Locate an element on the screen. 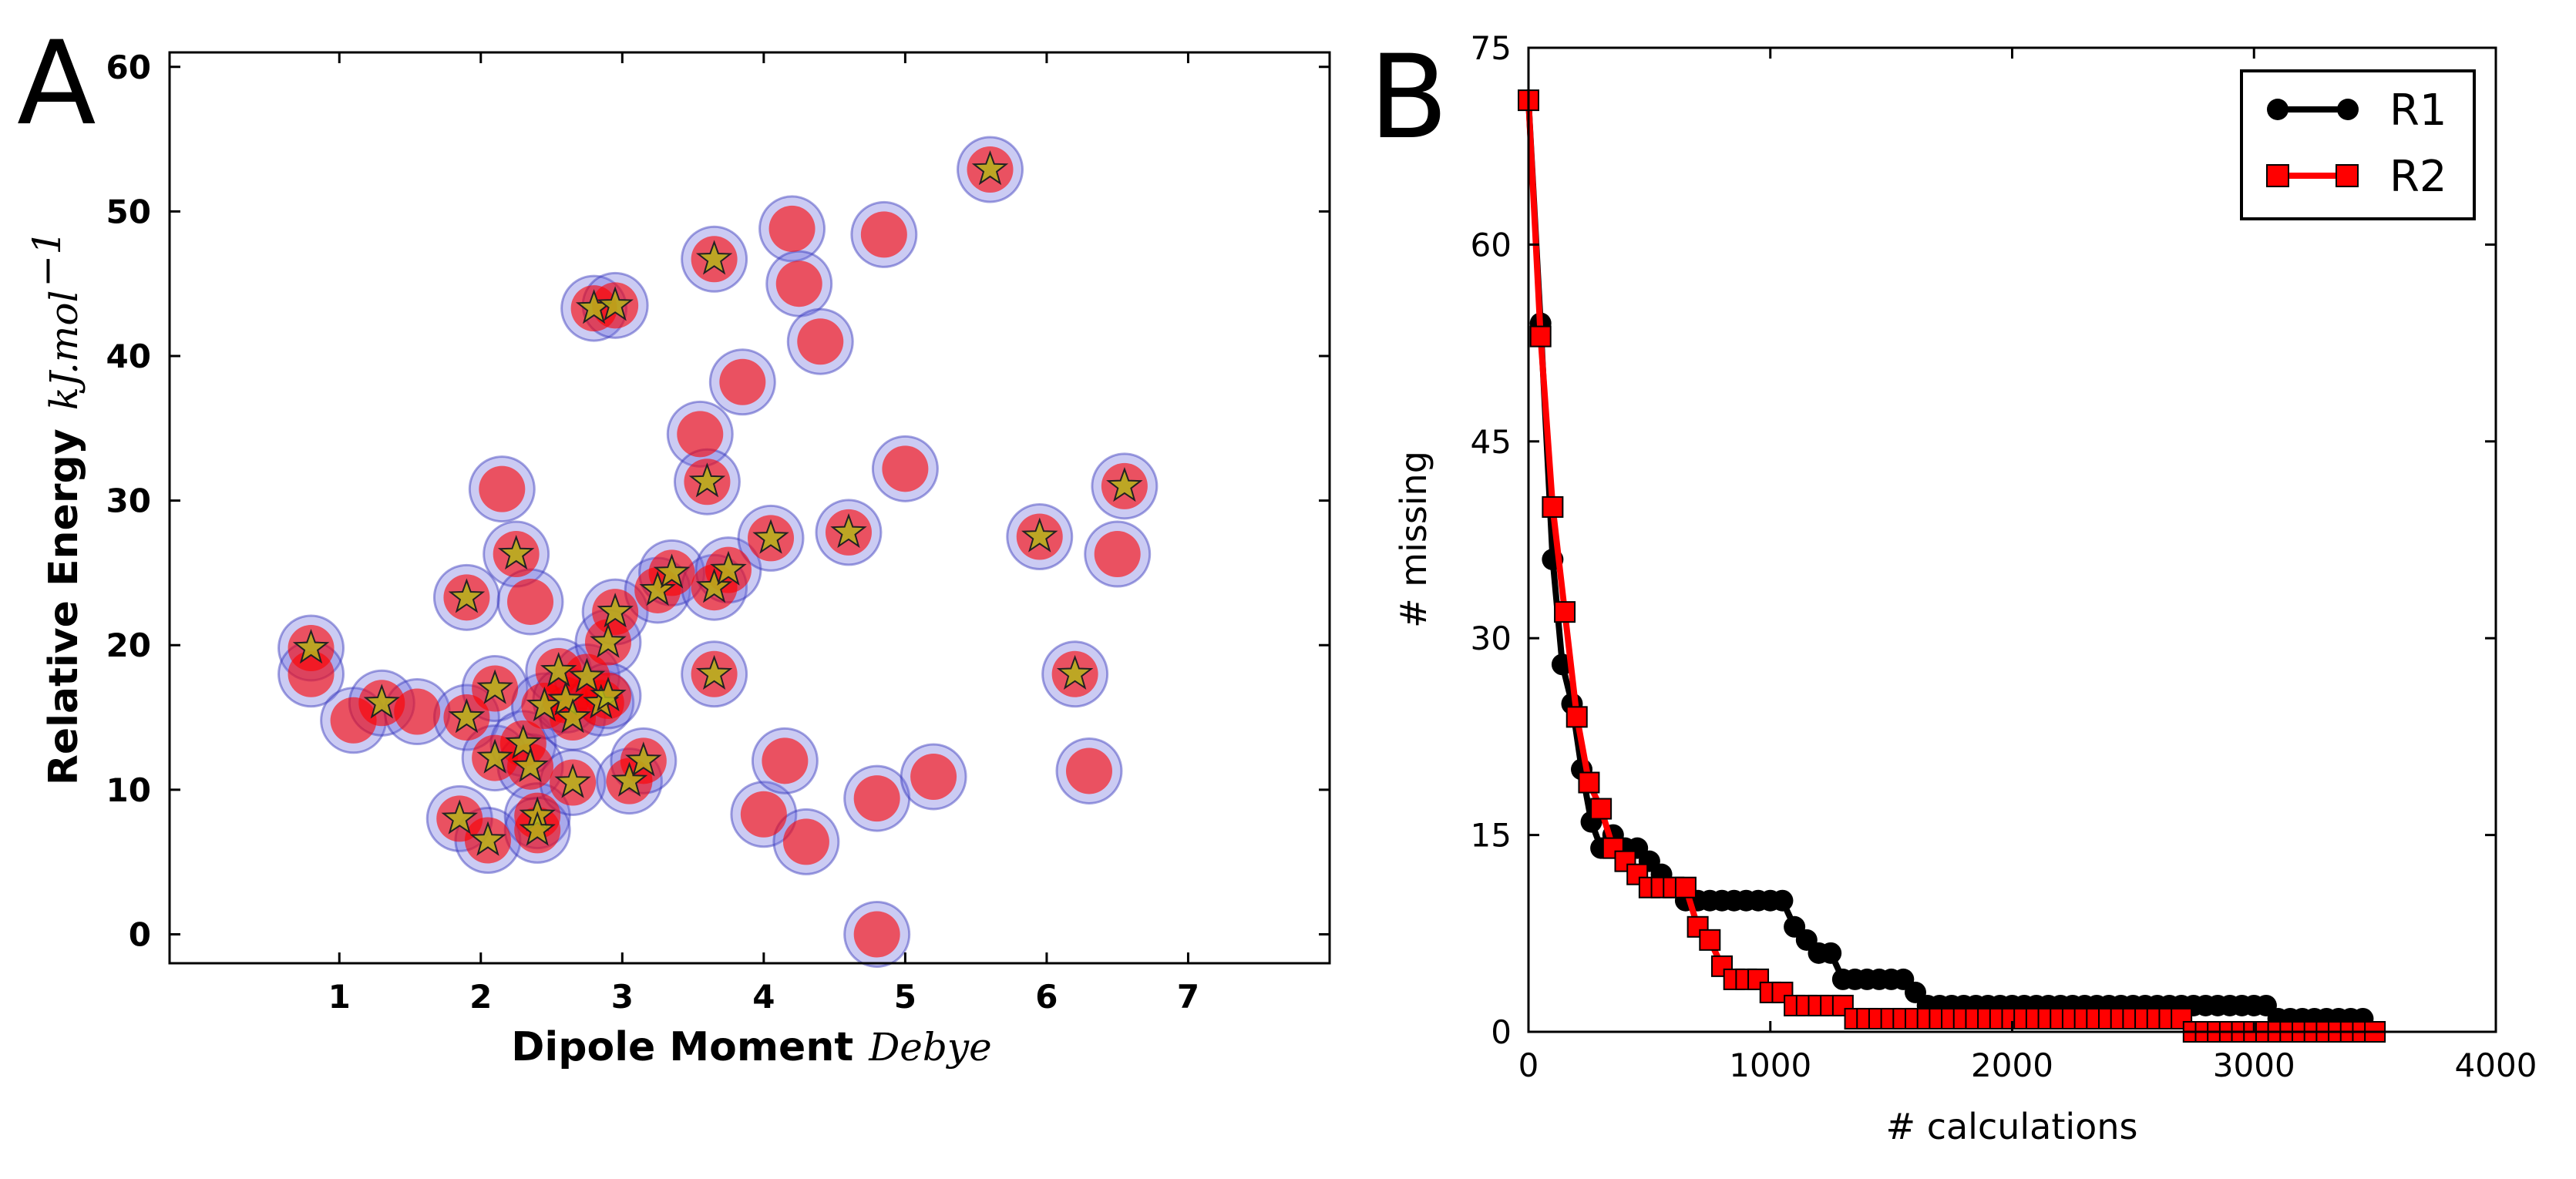 Image resolution: width=2576 pixels, height=1179 pixels. legend-r2-label: R2 is located at coordinates (2418, 177).